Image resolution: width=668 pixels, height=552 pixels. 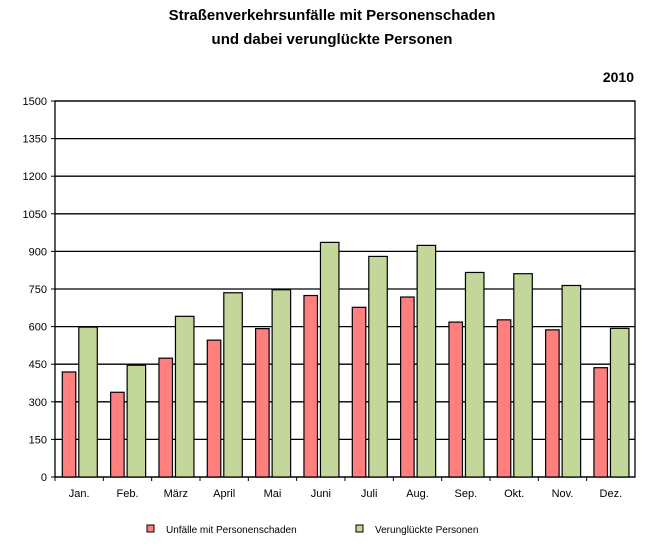 What do you see at coordinates (150, 528) in the screenshot?
I see `legend-swatch-unfaelle` at bounding box center [150, 528].